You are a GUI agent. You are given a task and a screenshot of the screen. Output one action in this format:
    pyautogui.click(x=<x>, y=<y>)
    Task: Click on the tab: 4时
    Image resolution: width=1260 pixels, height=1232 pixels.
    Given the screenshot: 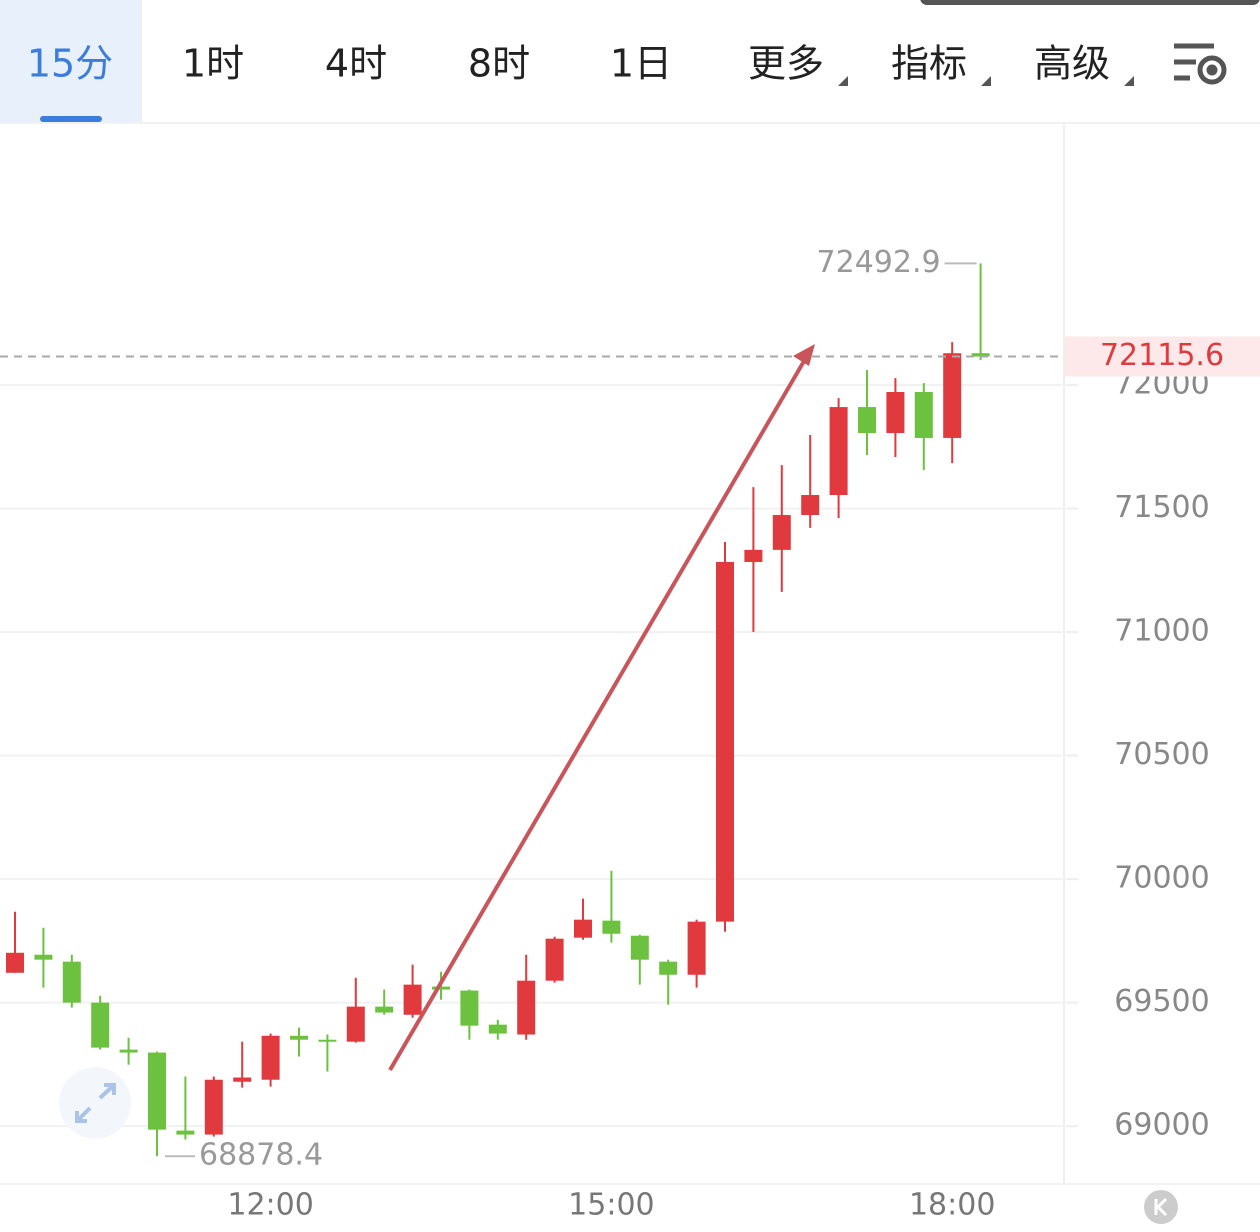 What is the action you would take?
    pyautogui.click(x=356, y=64)
    